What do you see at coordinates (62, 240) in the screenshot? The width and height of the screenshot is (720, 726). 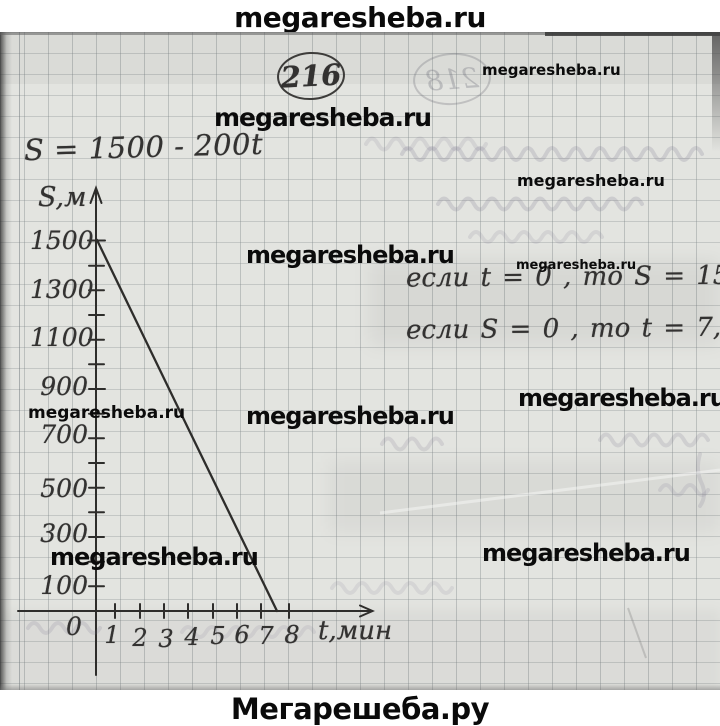 I see `y-tick-label: 1500` at bounding box center [62, 240].